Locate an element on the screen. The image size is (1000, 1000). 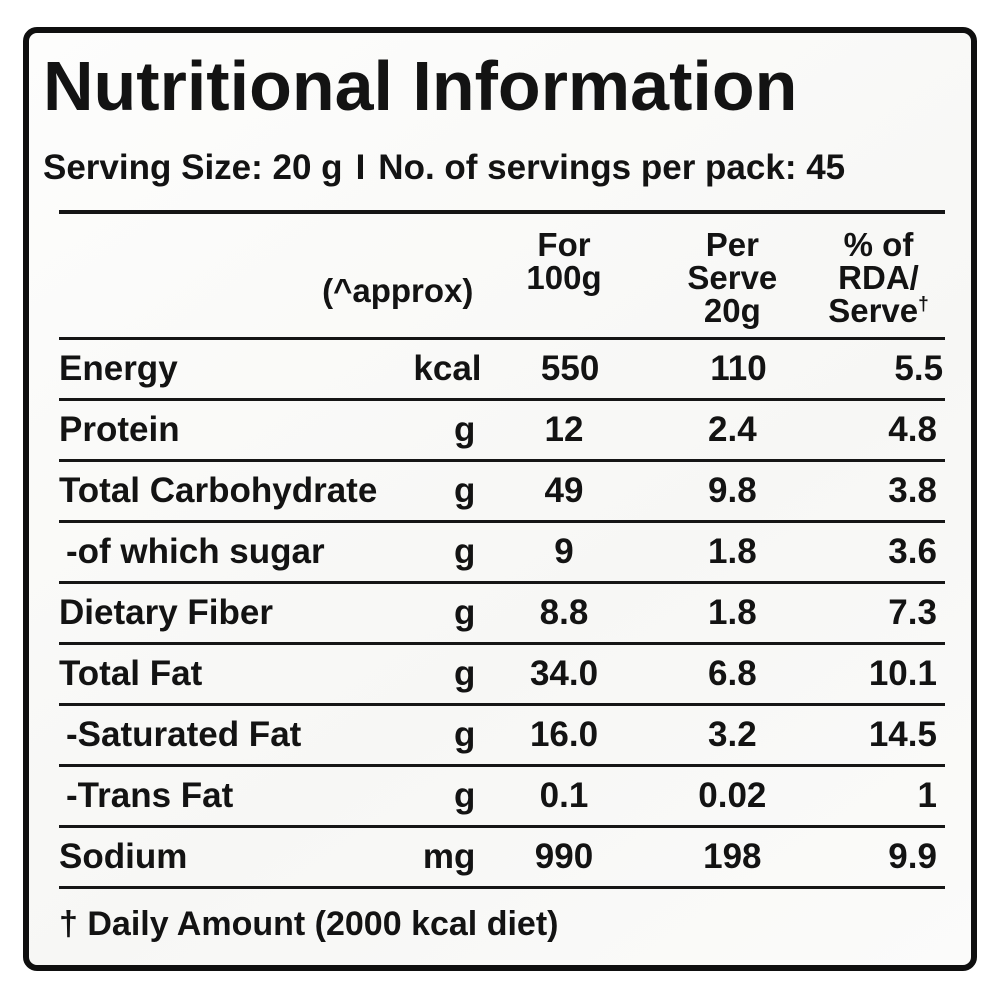
serving-size-text: Serving Size: 20 g is located at coordinates (193, 167).